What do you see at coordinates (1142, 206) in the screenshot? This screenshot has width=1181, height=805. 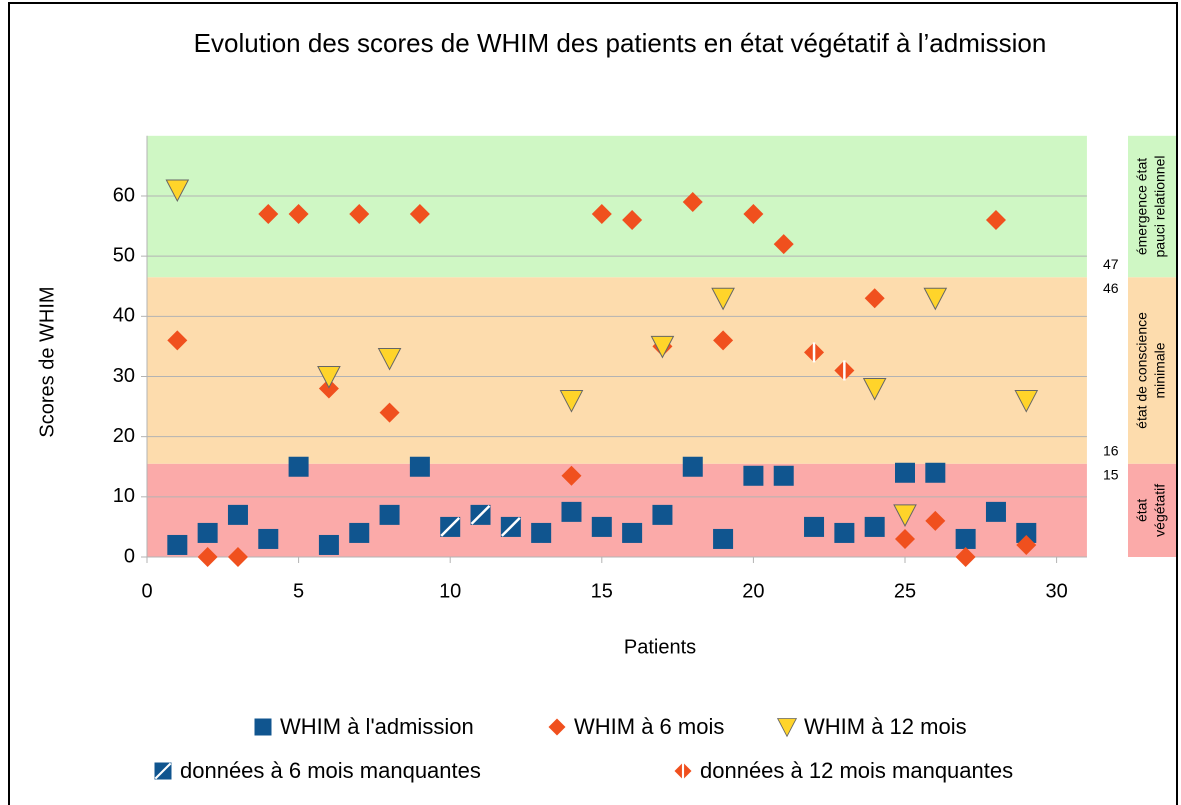 I see `band-label: émergence état` at bounding box center [1142, 206].